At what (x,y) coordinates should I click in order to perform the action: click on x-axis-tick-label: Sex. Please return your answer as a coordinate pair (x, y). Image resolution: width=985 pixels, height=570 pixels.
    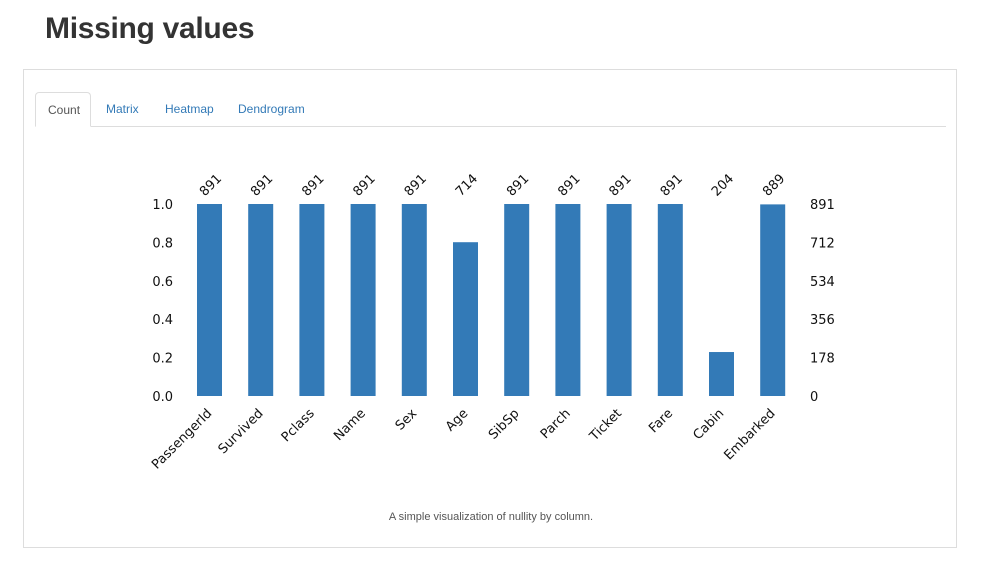
    Looking at the image, I should click on (407, 420).